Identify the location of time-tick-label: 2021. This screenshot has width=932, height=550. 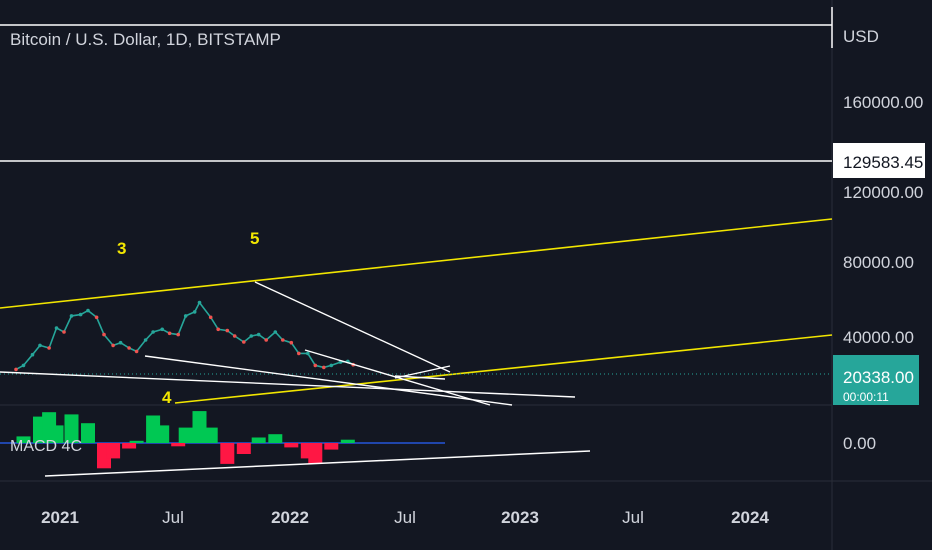
(60, 517).